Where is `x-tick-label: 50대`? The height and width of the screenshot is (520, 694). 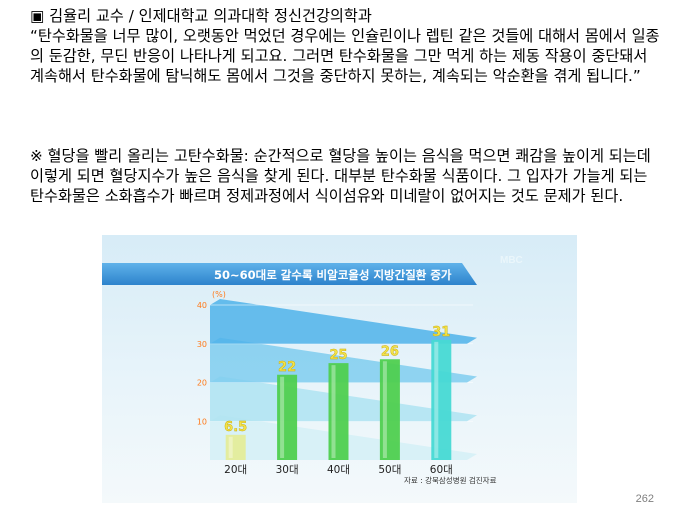 x-tick-label: 50대 is located at coordinates (389, 470).